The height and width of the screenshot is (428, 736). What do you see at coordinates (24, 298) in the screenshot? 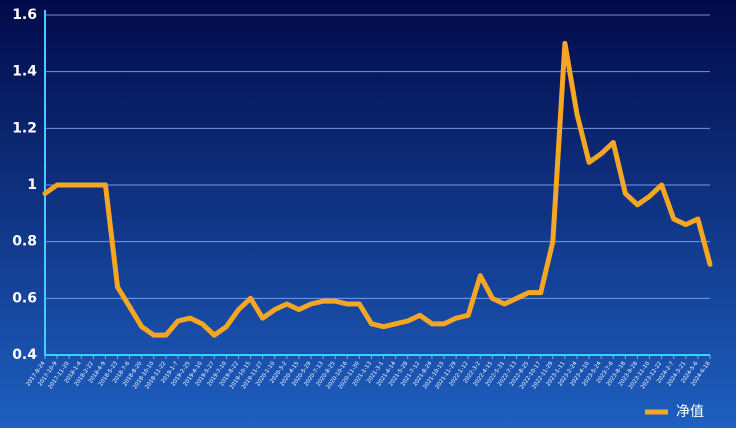
I see `y-tick-label: 0.6` at bounding box center [24, 298].